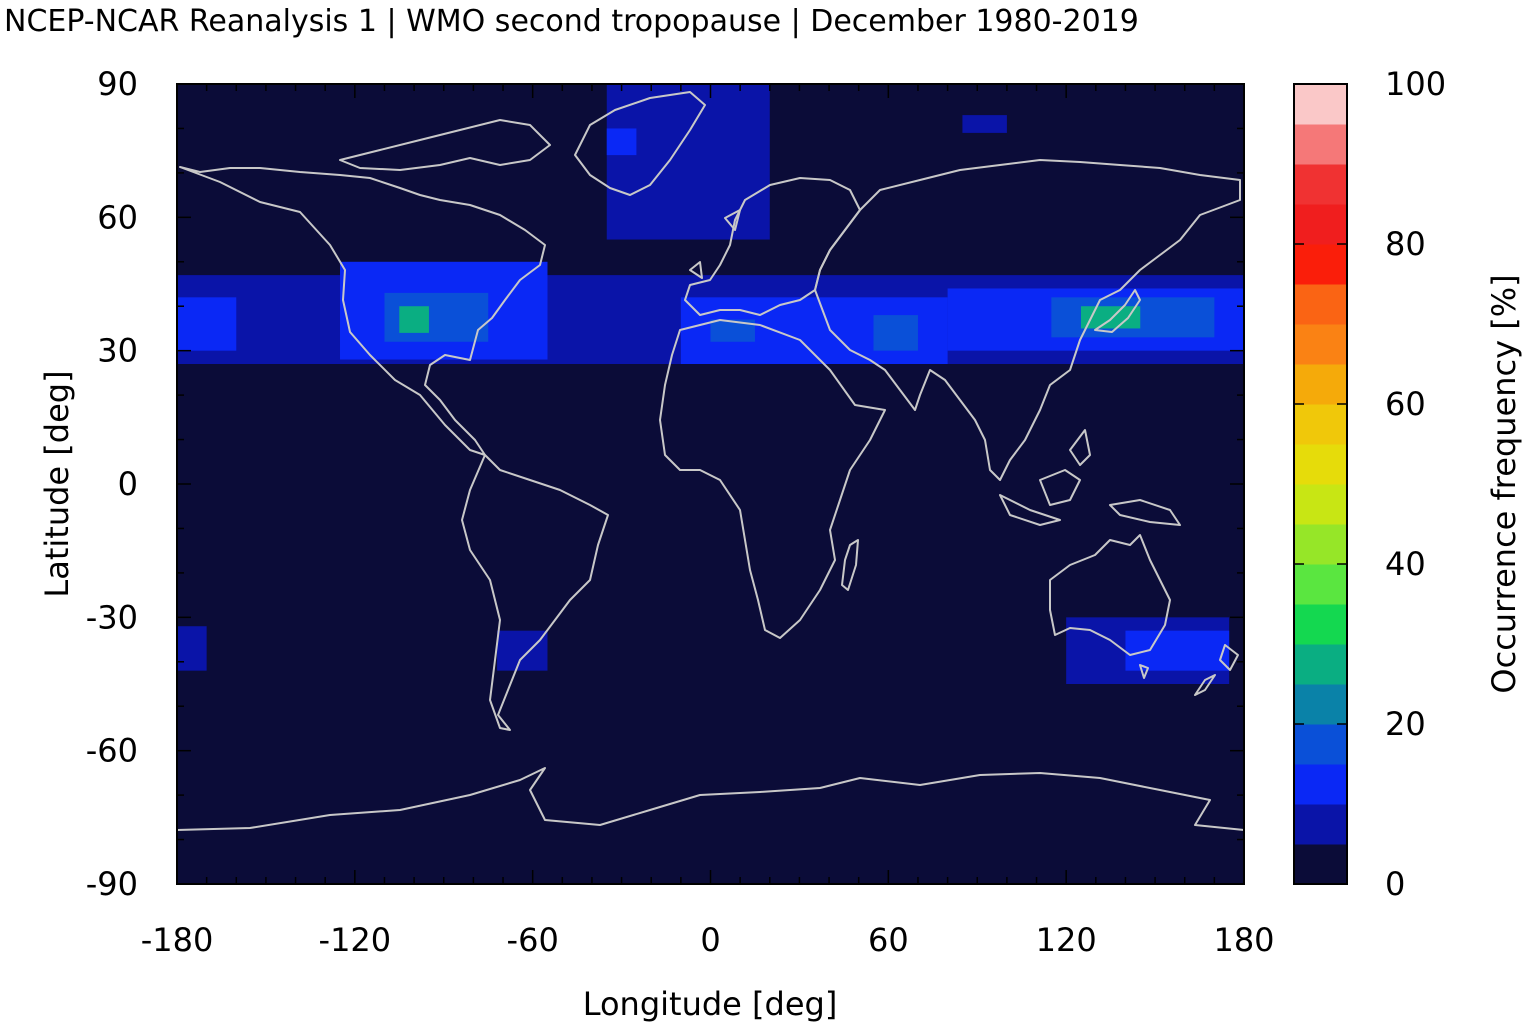 This screenshot has width=1530, height=1029. I want to click on colorbar-tick-label: 100, so click(1415, 84).